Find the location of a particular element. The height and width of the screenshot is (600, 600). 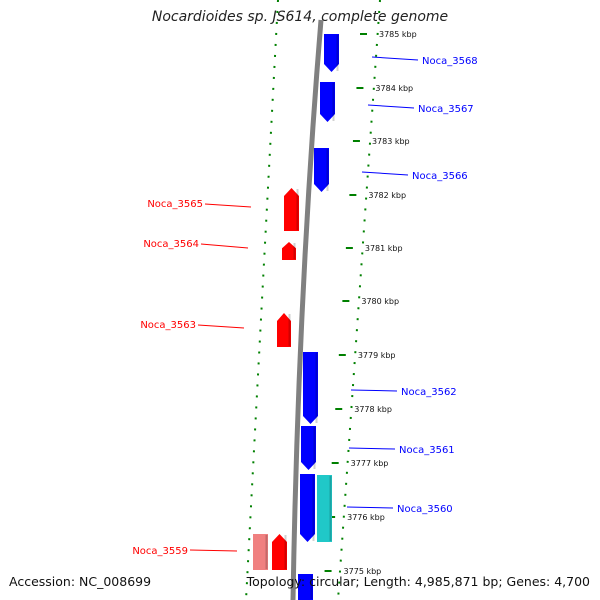

left-dotted-rail is located at coordinates (262, 300).